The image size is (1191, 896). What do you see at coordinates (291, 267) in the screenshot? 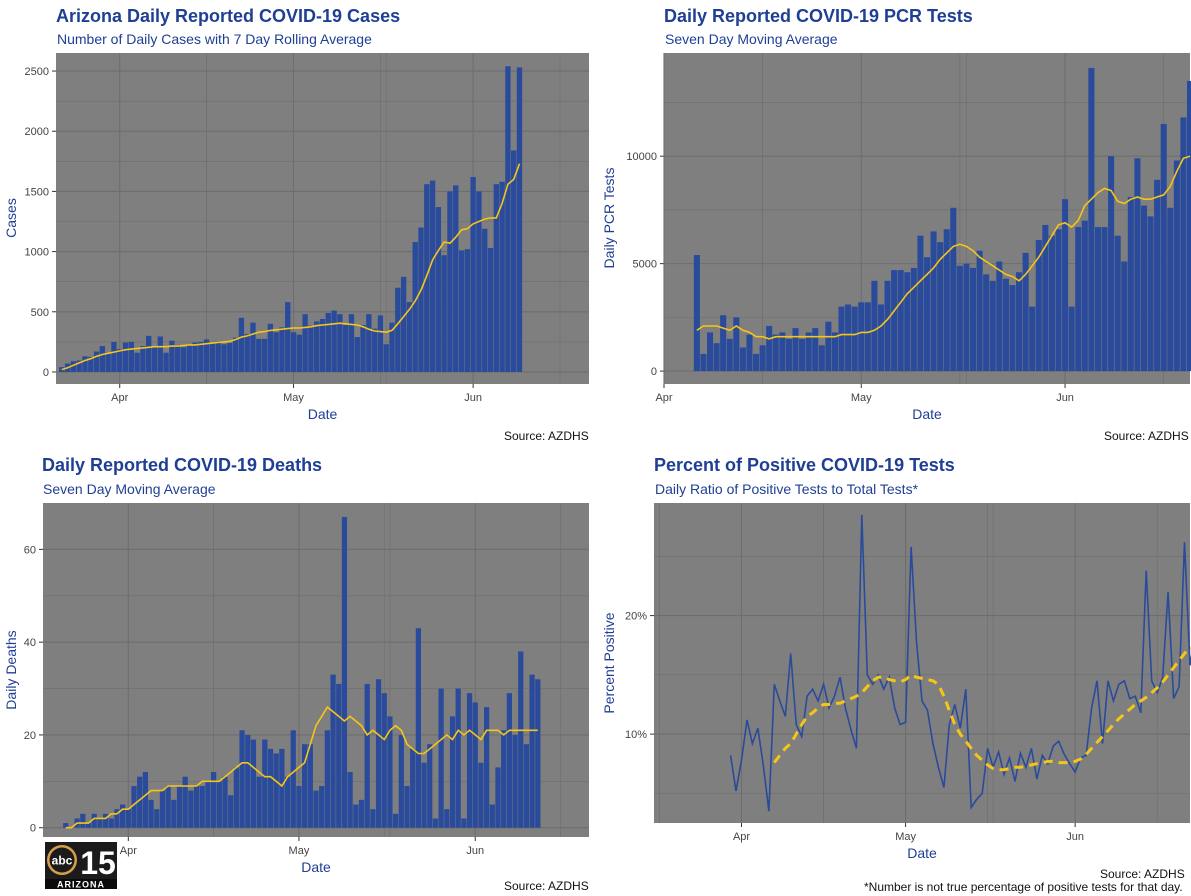
I see `cases-average-line` at bounding box center [291, 267].